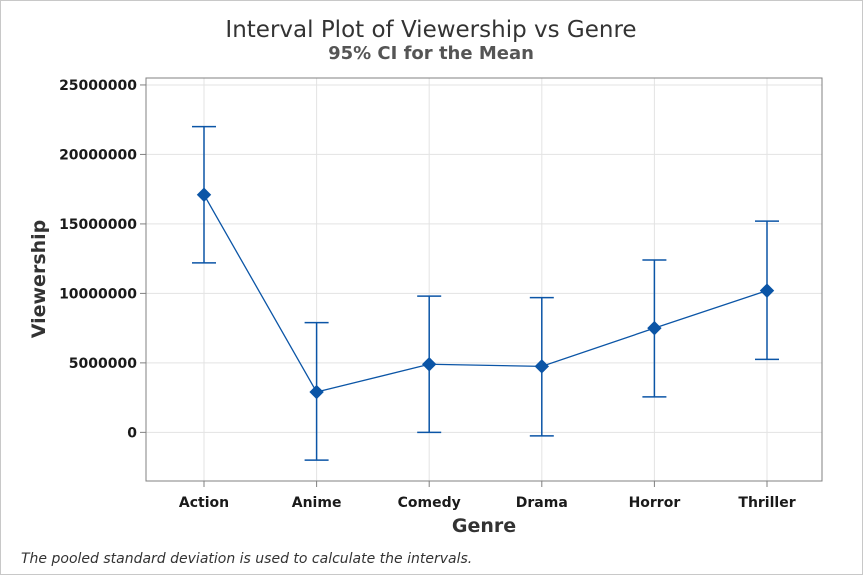 This screenshot has height=575, width=863. What do you see at coordinates (317, 503) in the screenshot?
I see `x-tick-label: Anime` at bounding box center [317, 503].